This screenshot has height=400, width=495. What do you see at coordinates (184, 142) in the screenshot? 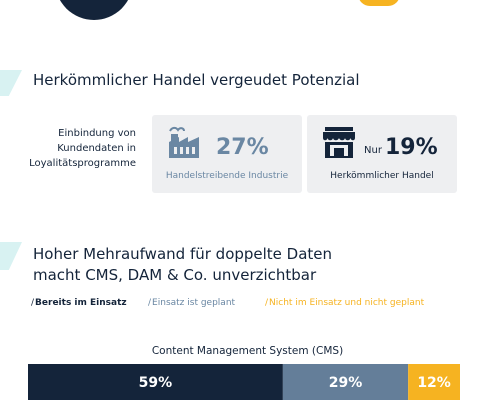
I see `factory-icon` at bounding box center [184, 142].